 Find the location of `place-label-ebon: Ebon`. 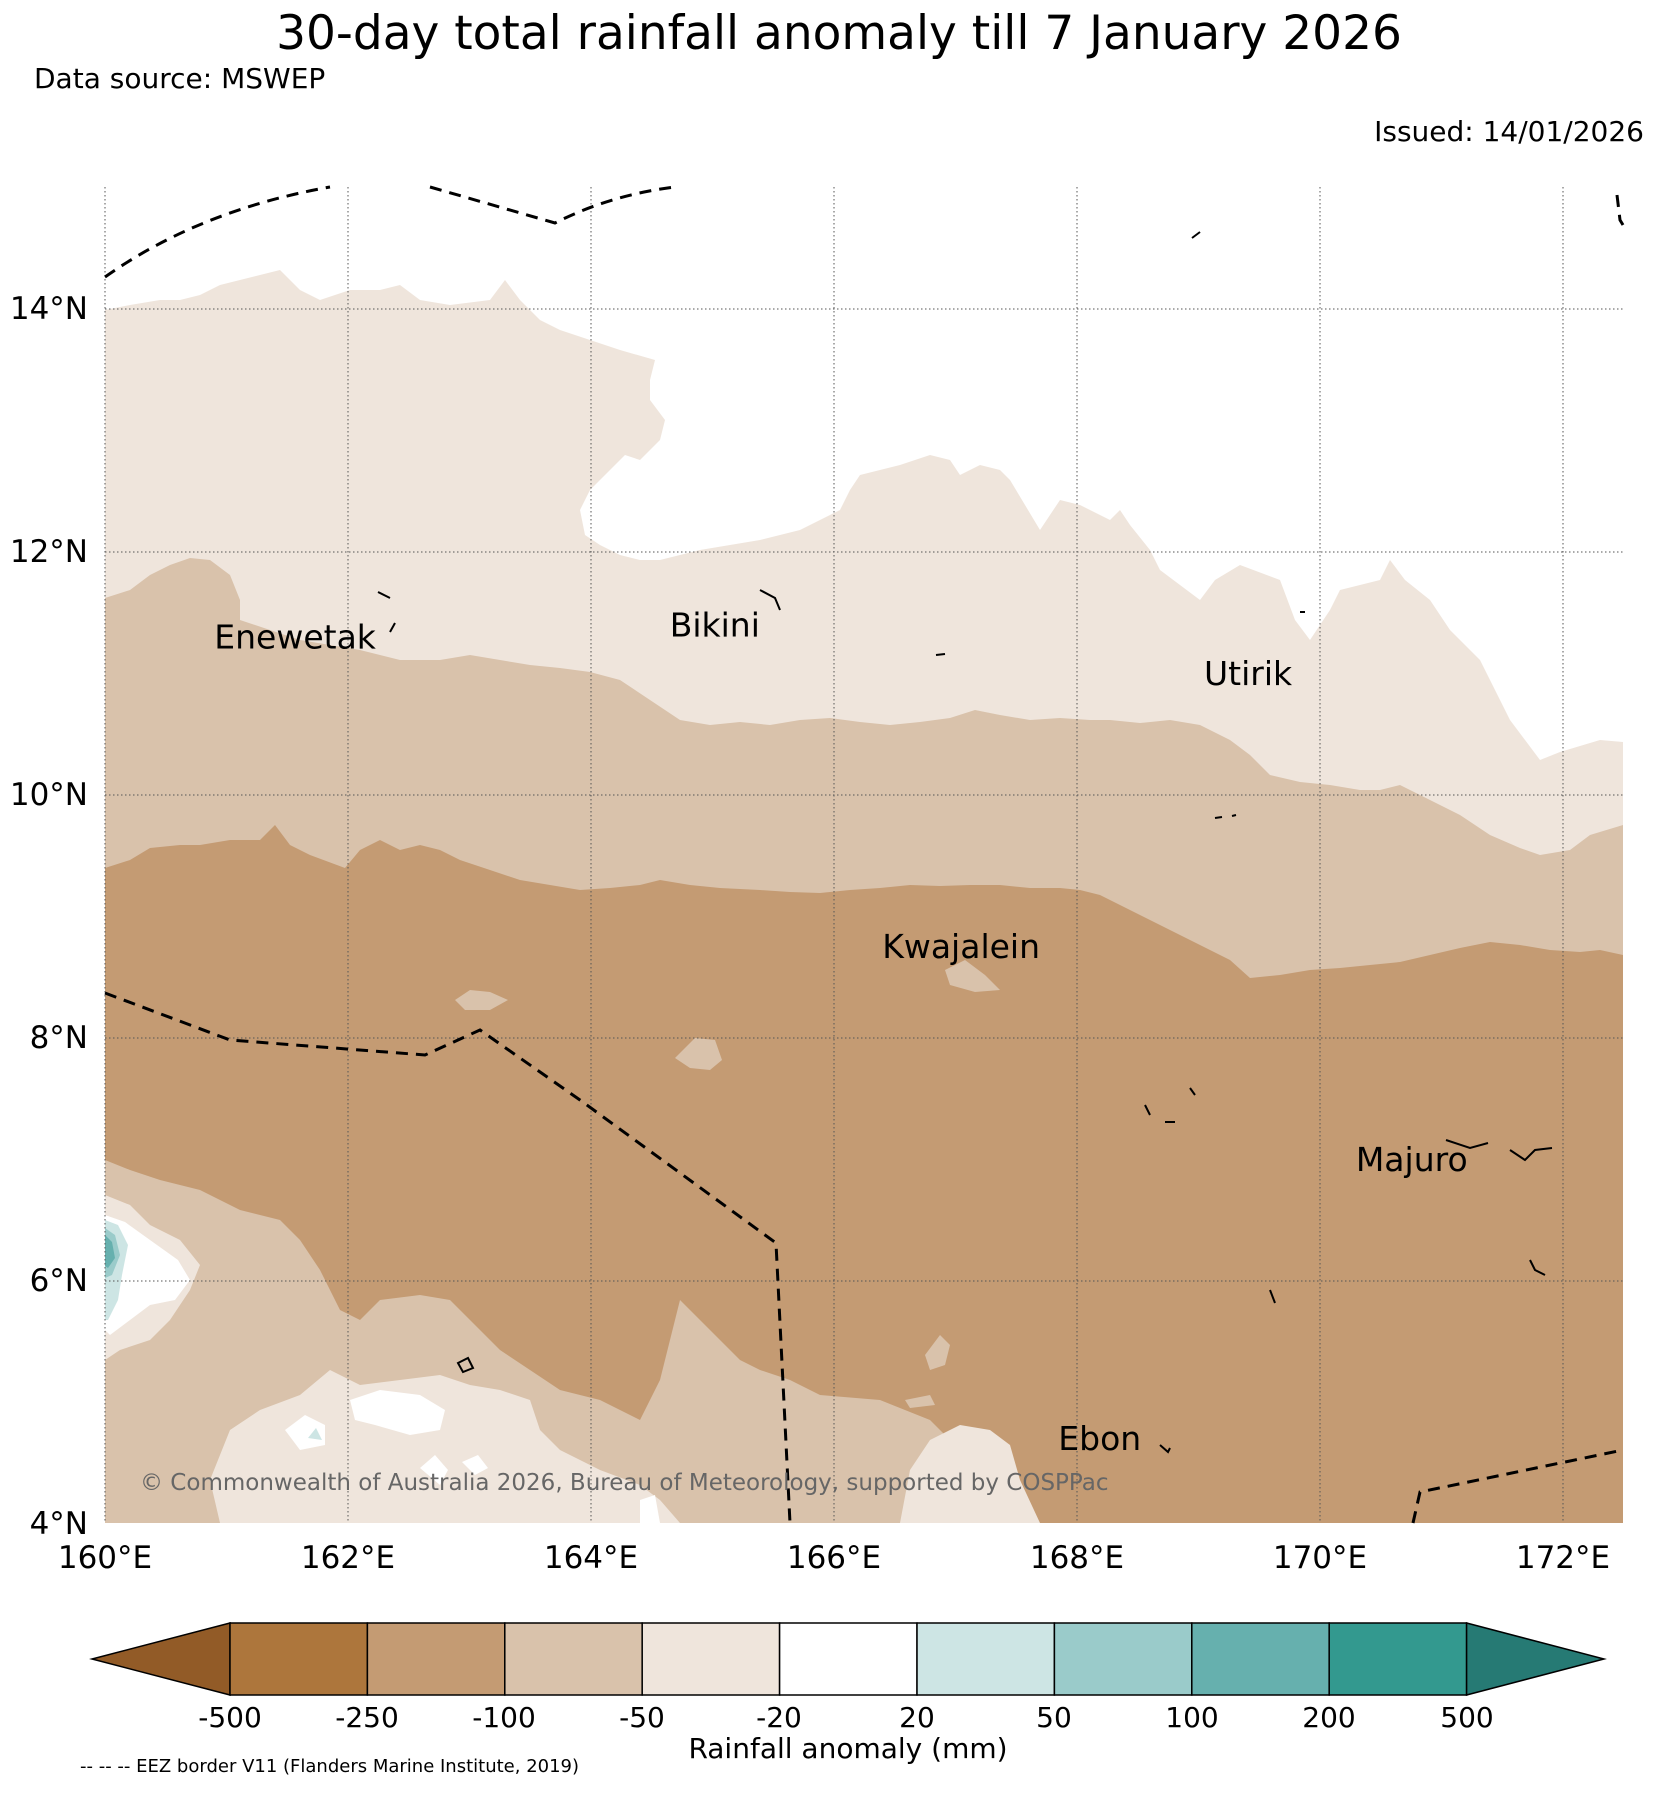

place-label-ebon: Ebon is located at coordinates (1099, 1438).